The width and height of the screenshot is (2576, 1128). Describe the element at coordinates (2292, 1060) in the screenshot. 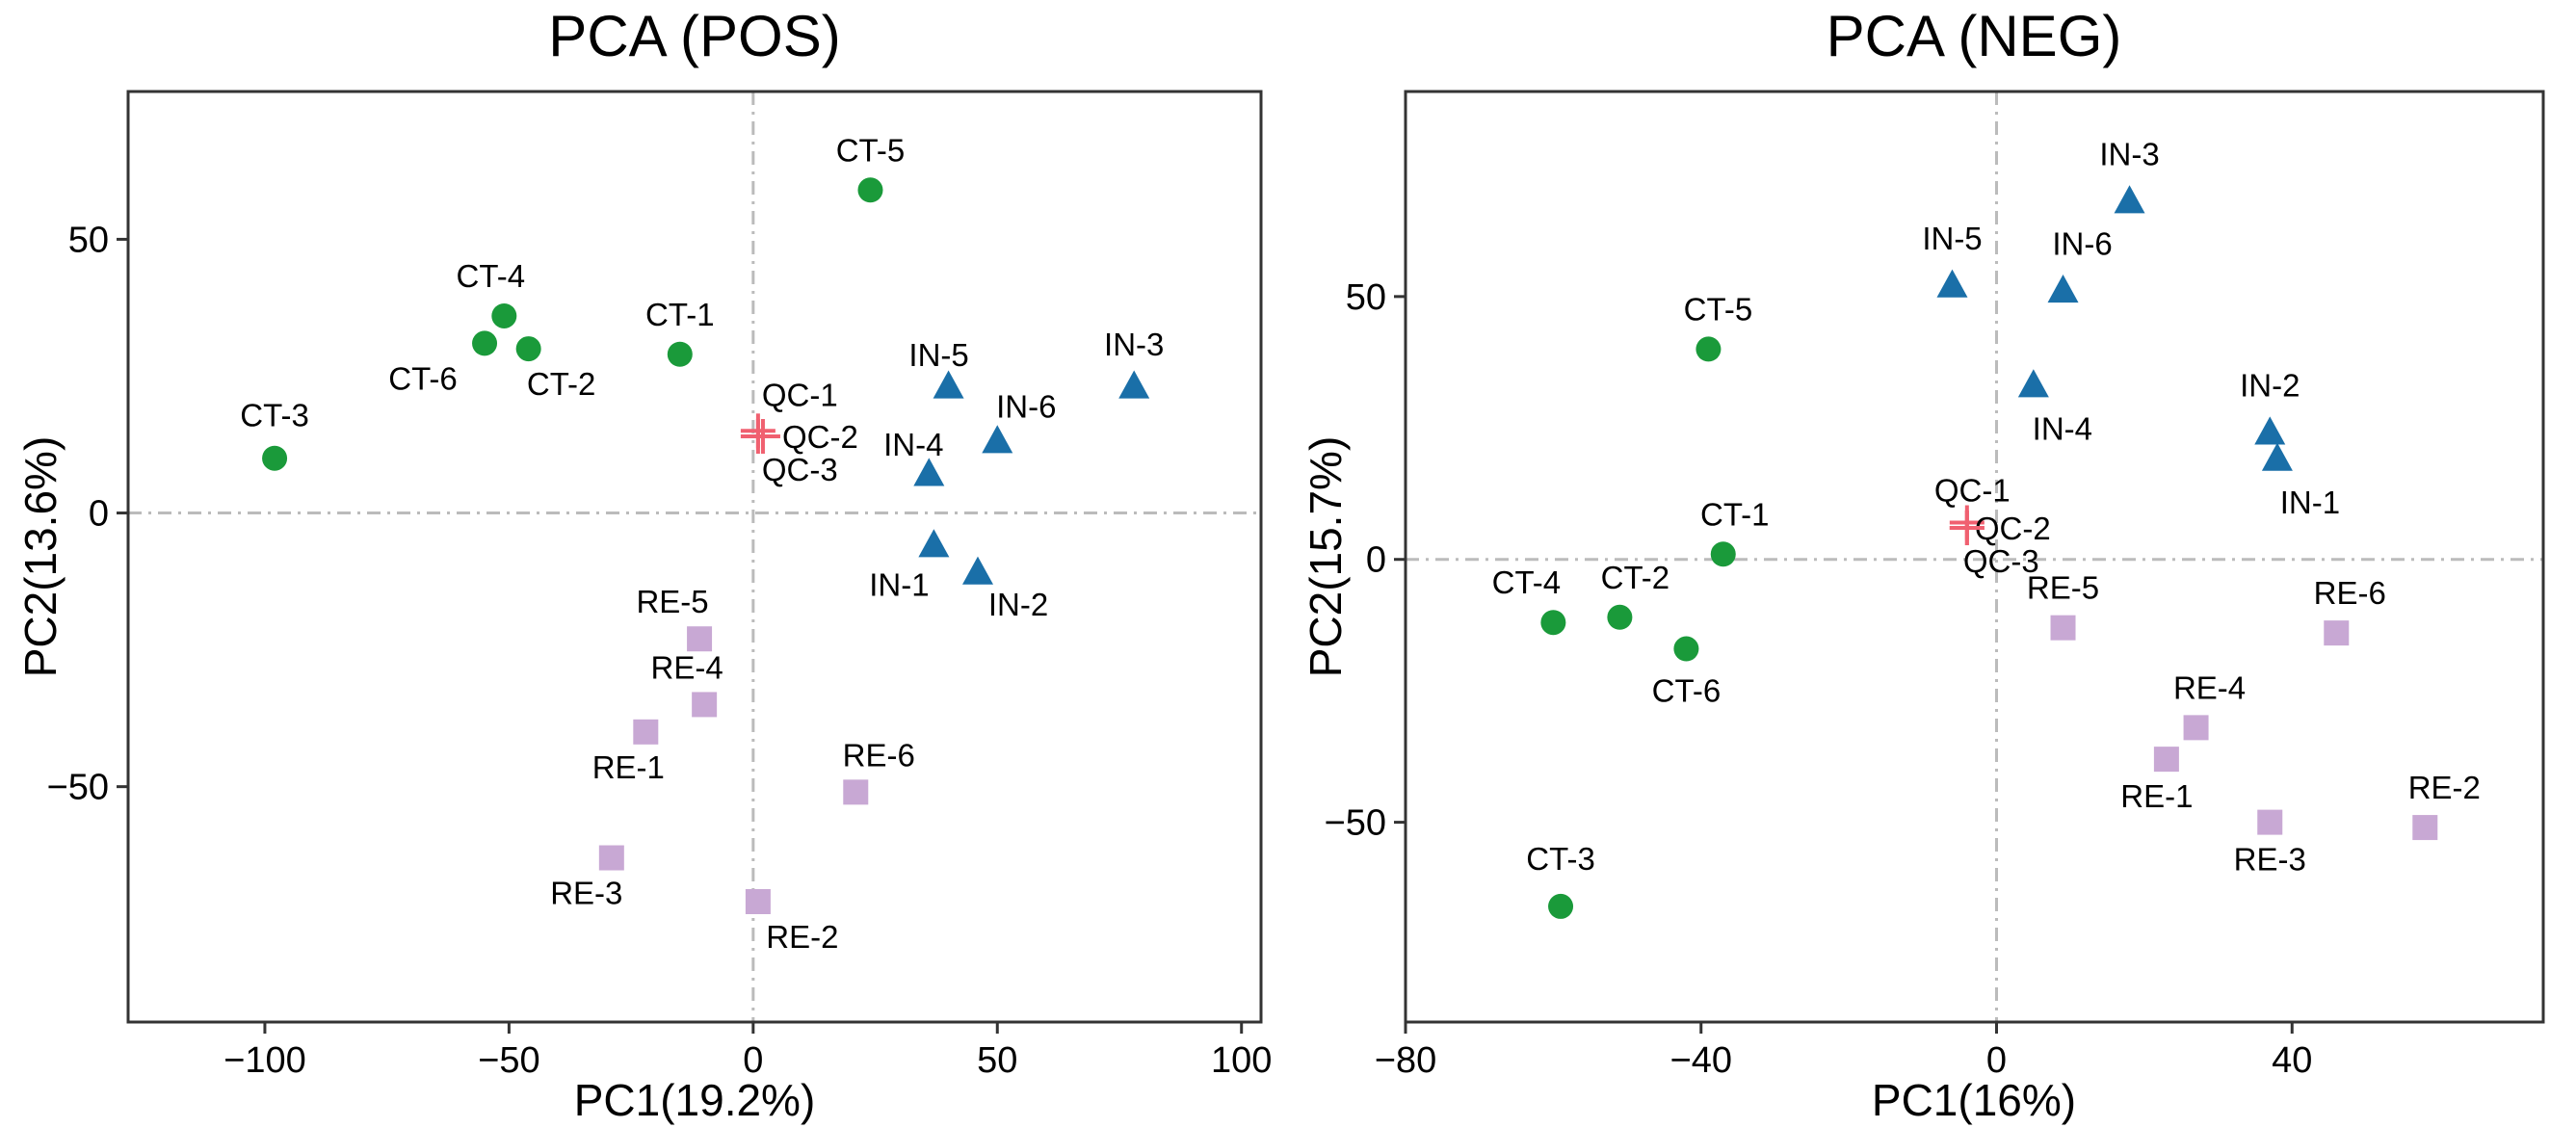

I see `x-tick-label: 40` at that location.